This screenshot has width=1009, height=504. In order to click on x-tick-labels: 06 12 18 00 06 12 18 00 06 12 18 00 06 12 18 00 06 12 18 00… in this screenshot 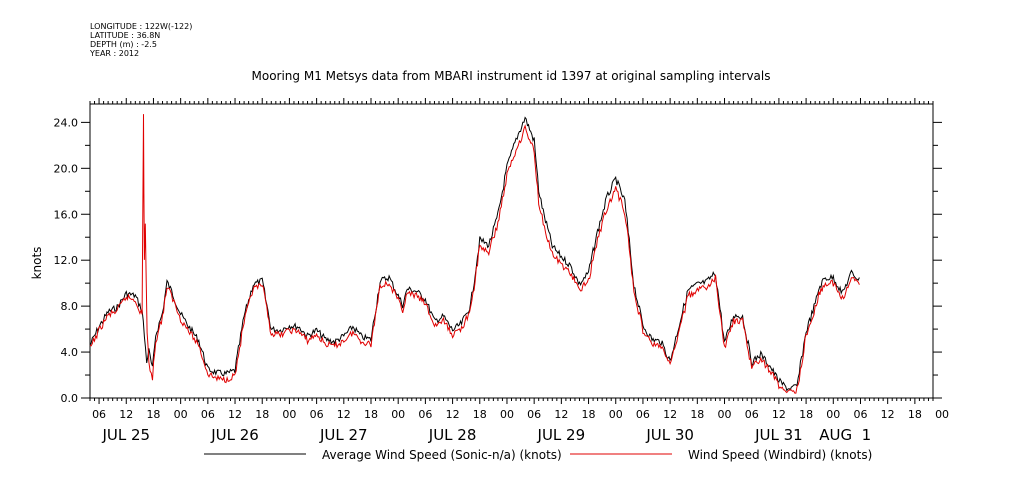, I will do `click(520, 414)`.